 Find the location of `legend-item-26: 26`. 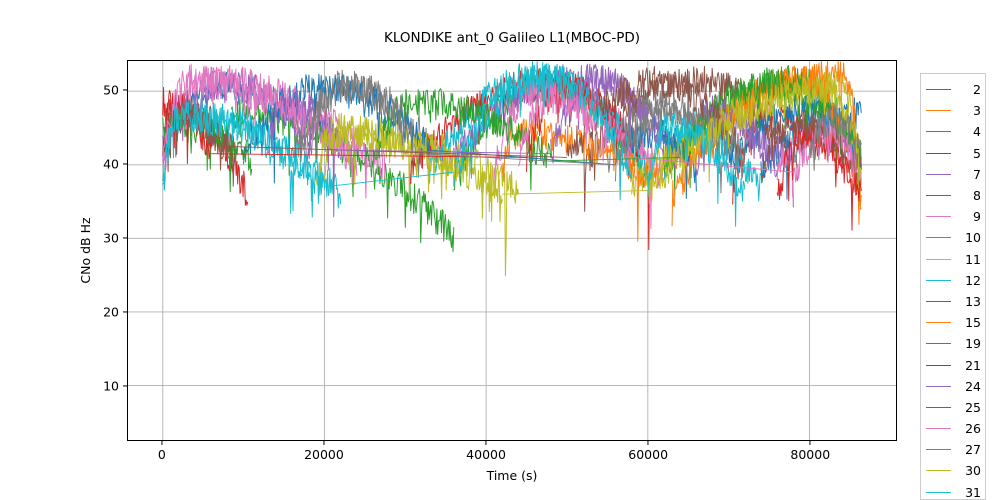

legend-item-26: 26 is located at coordinates (953, 428).